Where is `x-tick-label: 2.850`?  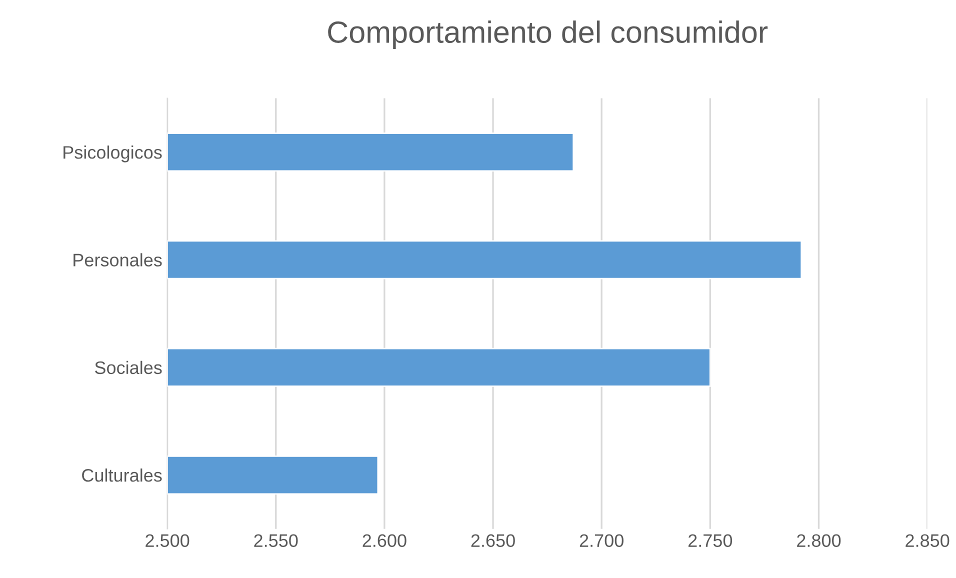 x-tick-label: 2.850 is located at coordinates (928, 540).